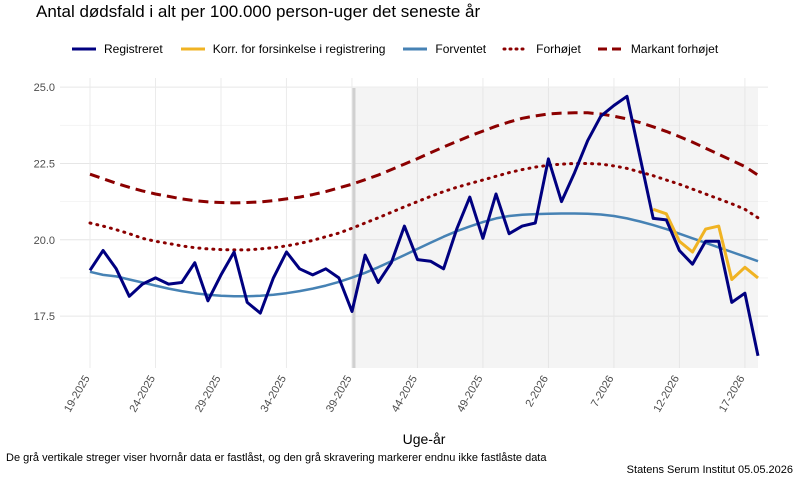 The image size is (800, 480). I want to click on legend-item: Korr. for forsinkelse i registrering, so click(282, 49).